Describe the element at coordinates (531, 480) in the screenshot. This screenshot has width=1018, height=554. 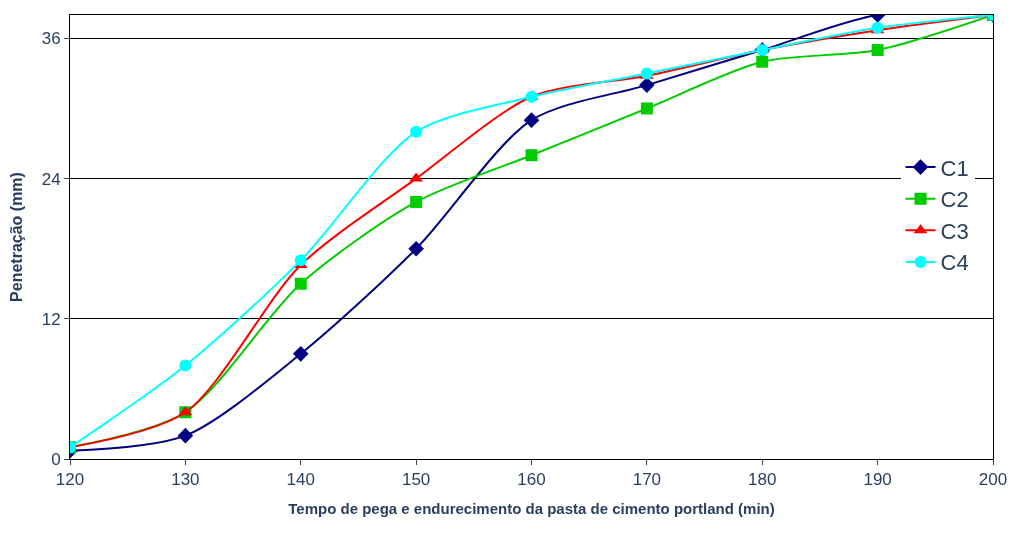
I see `x-tick-label: 160` at that location.